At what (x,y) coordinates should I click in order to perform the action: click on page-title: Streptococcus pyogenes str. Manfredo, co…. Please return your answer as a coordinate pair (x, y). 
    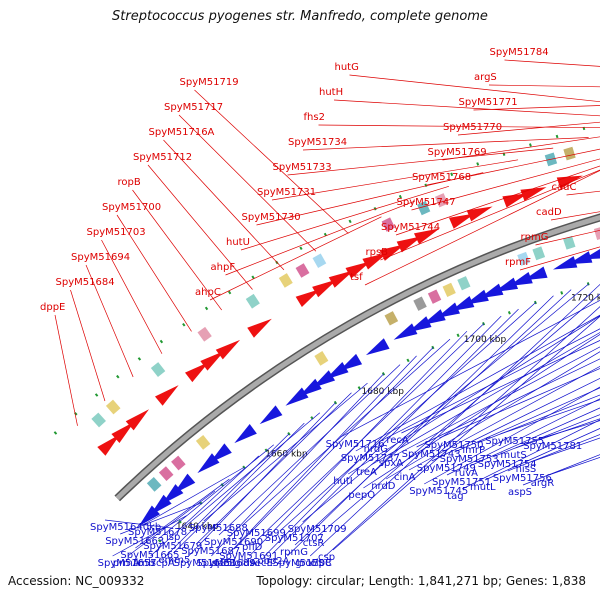
    Looking at the image, I should click on (300, 16).